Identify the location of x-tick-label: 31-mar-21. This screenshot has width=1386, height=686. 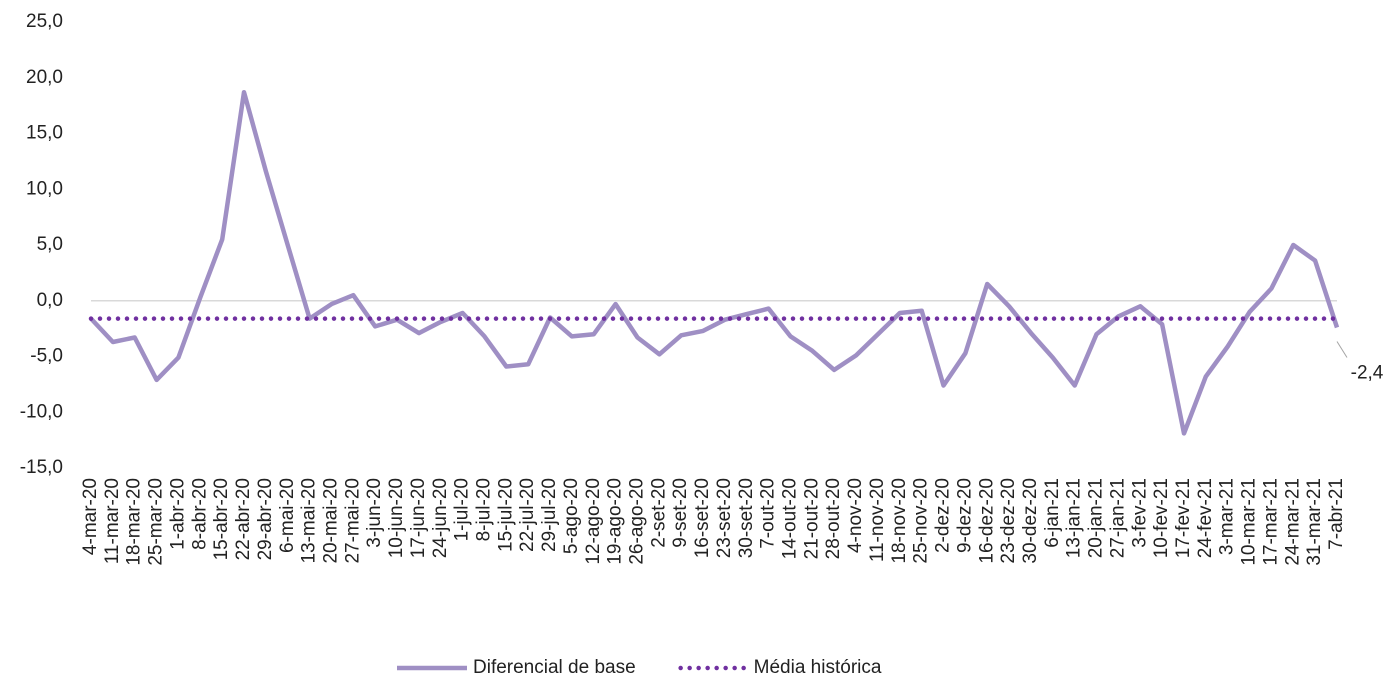
(1314, 522).